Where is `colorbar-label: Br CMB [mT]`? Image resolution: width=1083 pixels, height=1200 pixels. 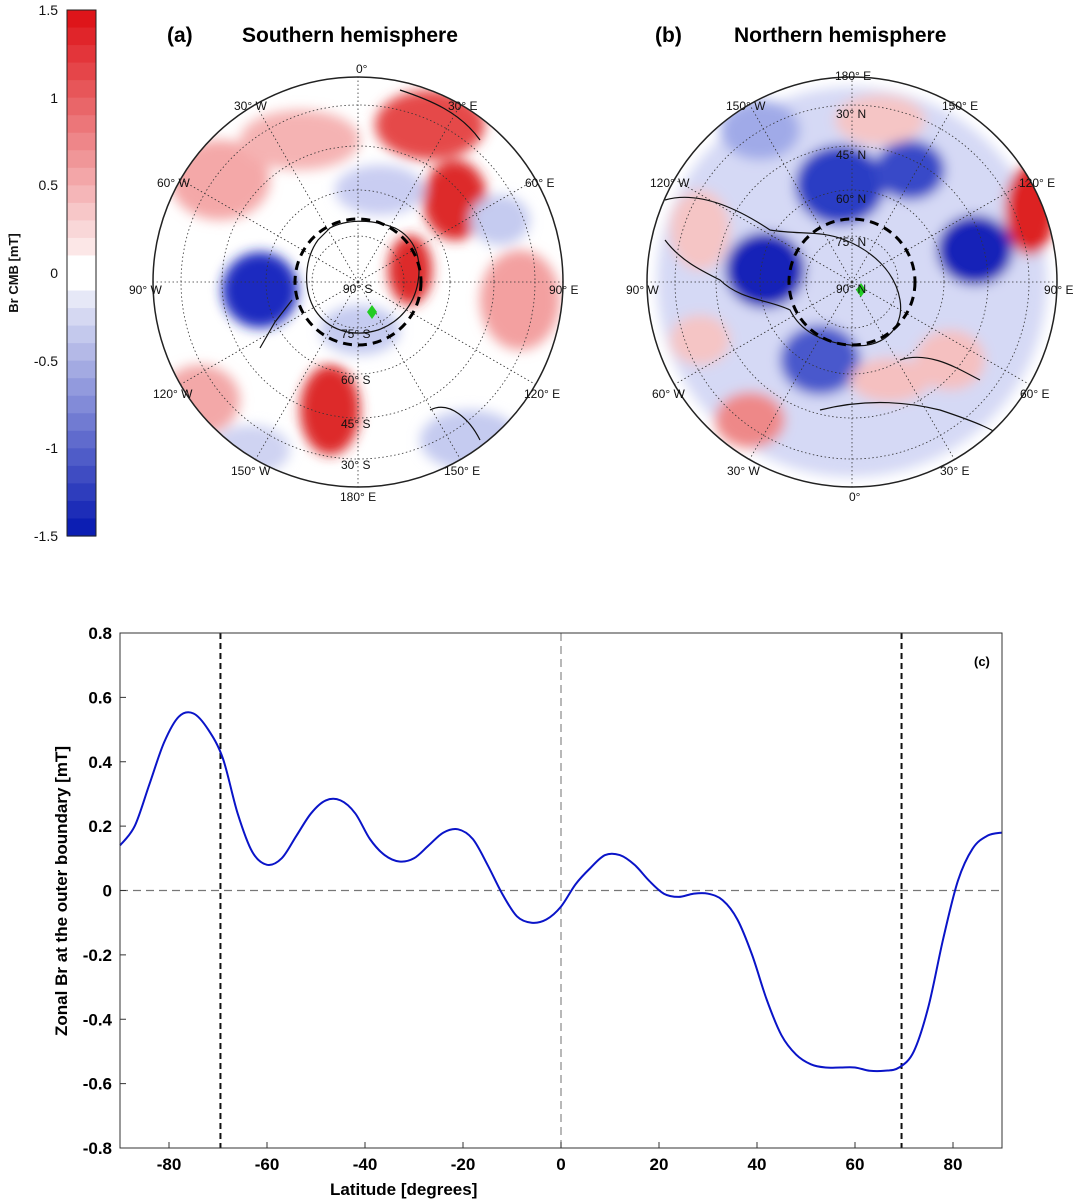 colorbar-label: Br CMB [mT] is located at coordinates (13, 272).